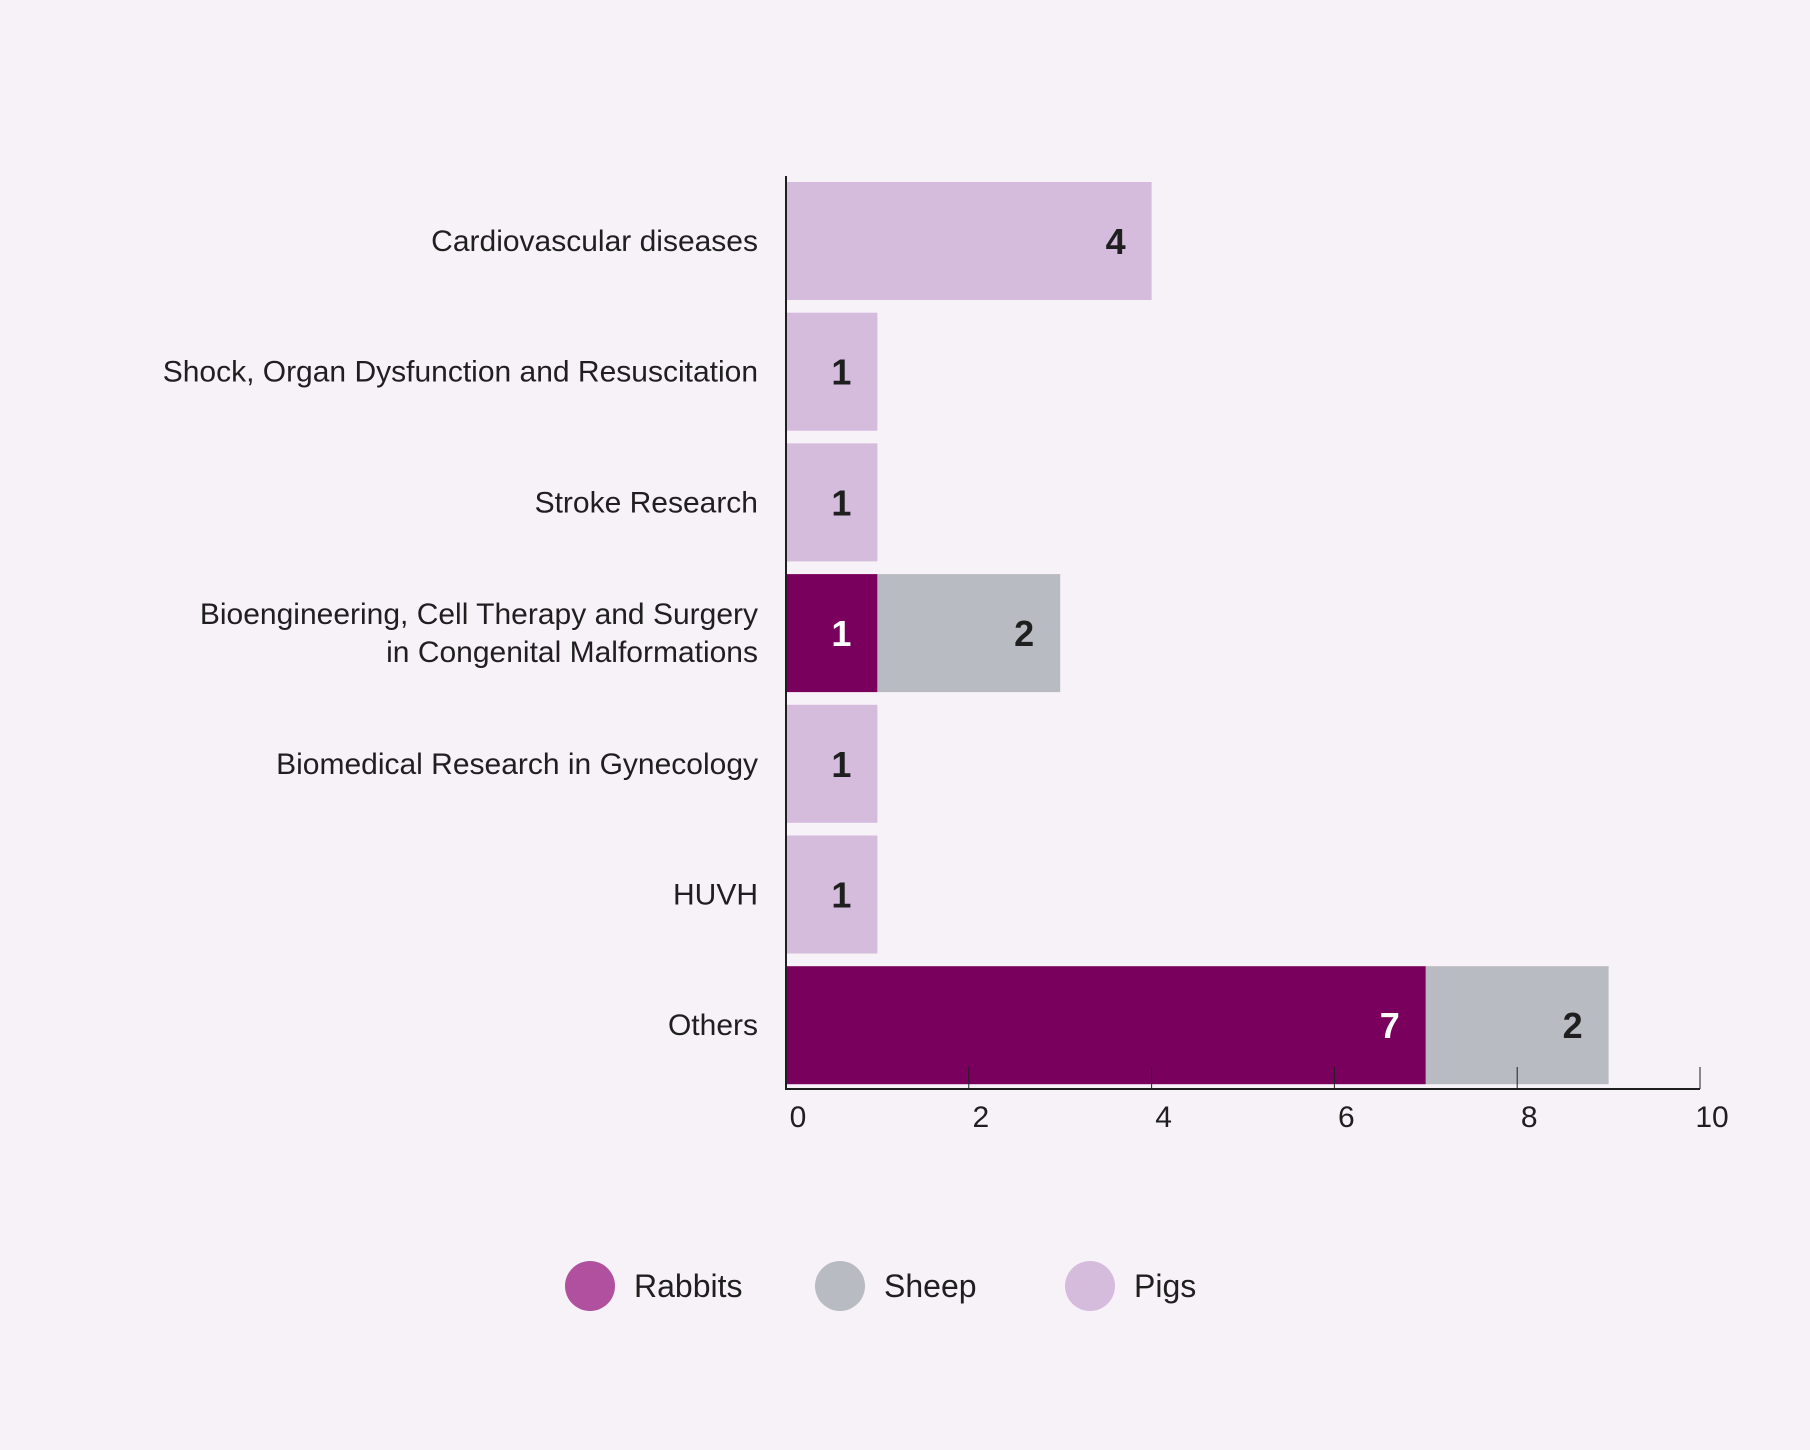  I want to click on category-label-2: Stroke Research, so click(646, 502).